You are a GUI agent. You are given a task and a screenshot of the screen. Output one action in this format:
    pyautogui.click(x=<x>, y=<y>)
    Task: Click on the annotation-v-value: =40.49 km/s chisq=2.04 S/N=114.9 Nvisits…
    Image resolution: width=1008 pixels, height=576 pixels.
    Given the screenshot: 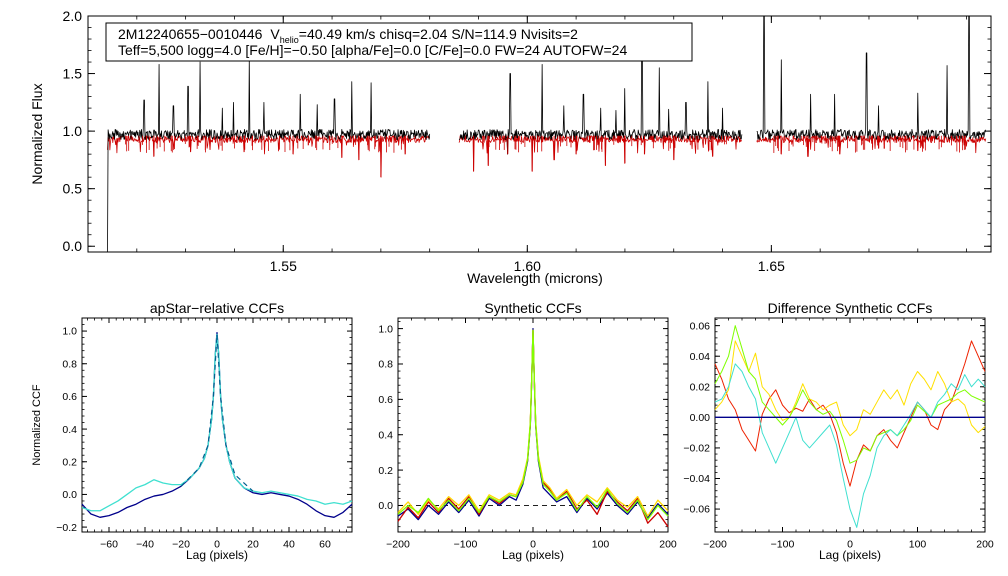 What is the action you would take?
    pyautogui.click(x=438, y=34)
    